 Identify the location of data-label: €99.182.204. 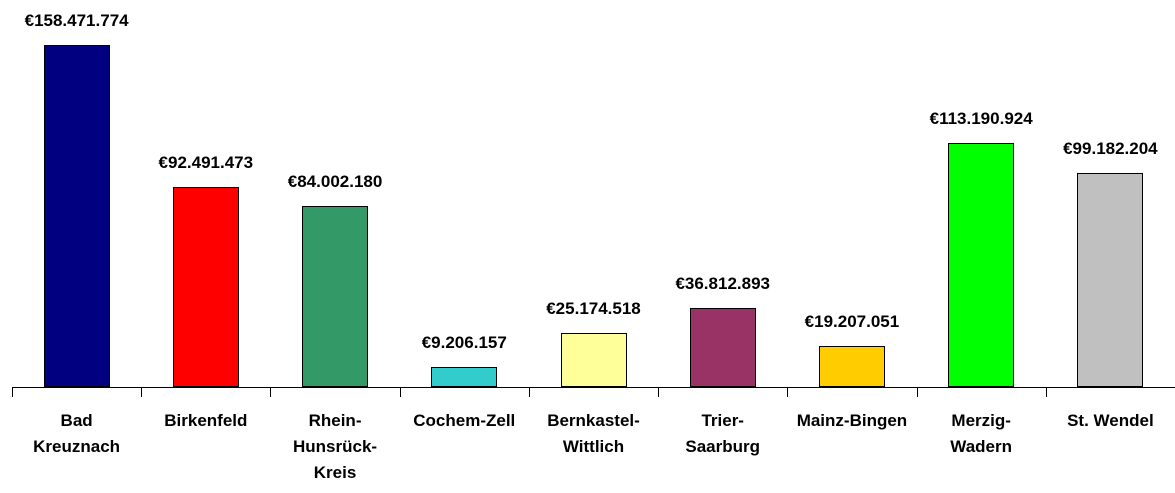
(1110, 148).